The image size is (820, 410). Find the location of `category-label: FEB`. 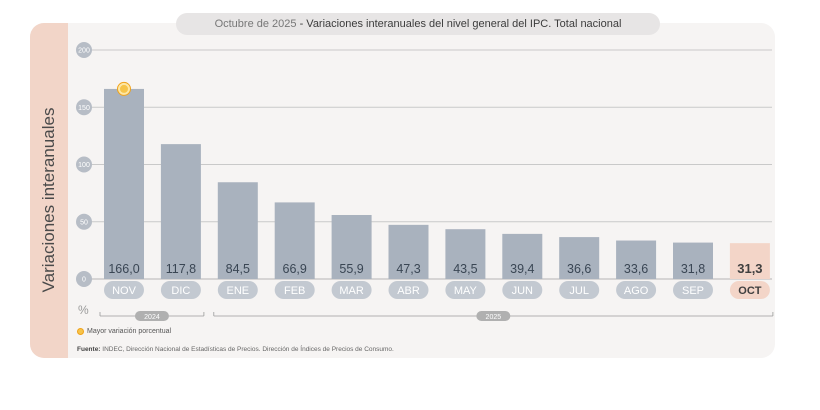

category-label: FEB is located at coordinates (294, 291).